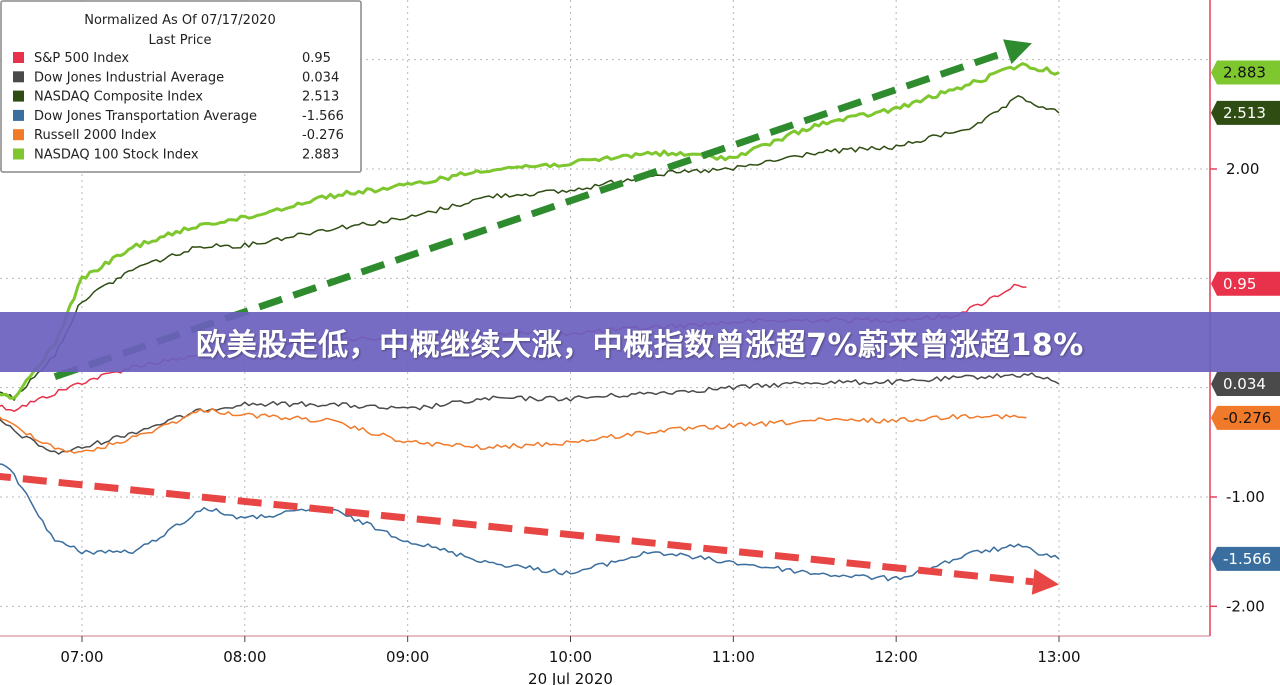  What do you see at coordinates (180, 20) in the screenshot?
I see `legend-title: Normalized As Of 07/17/2020` at bounding box center [180, 20].